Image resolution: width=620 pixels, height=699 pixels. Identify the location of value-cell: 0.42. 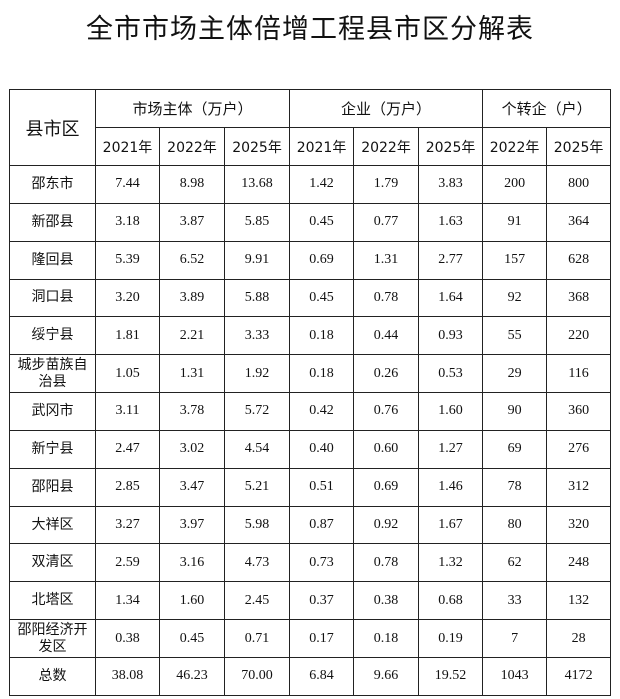
(322, 411).